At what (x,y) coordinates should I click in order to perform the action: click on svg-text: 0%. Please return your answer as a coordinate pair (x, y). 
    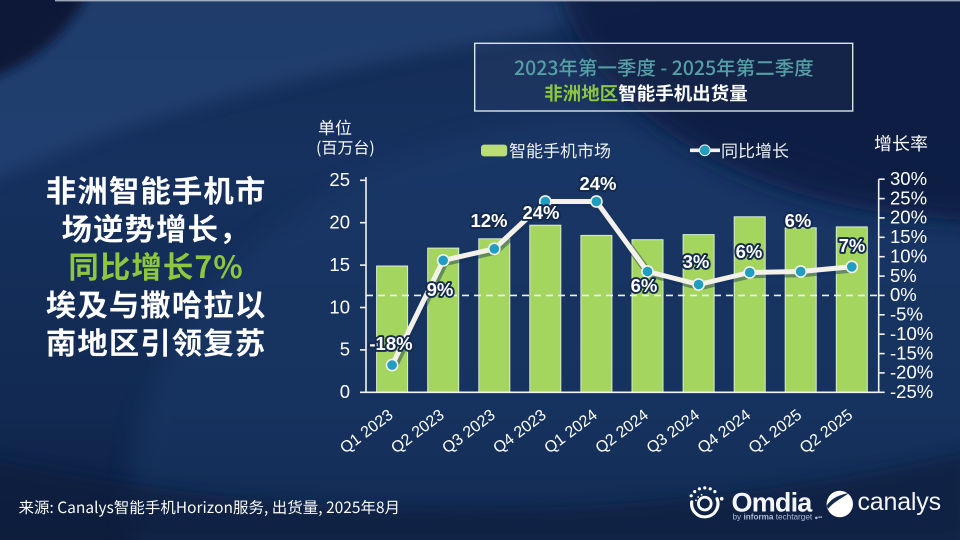
    Looking at the image, I should click on (903, 294).